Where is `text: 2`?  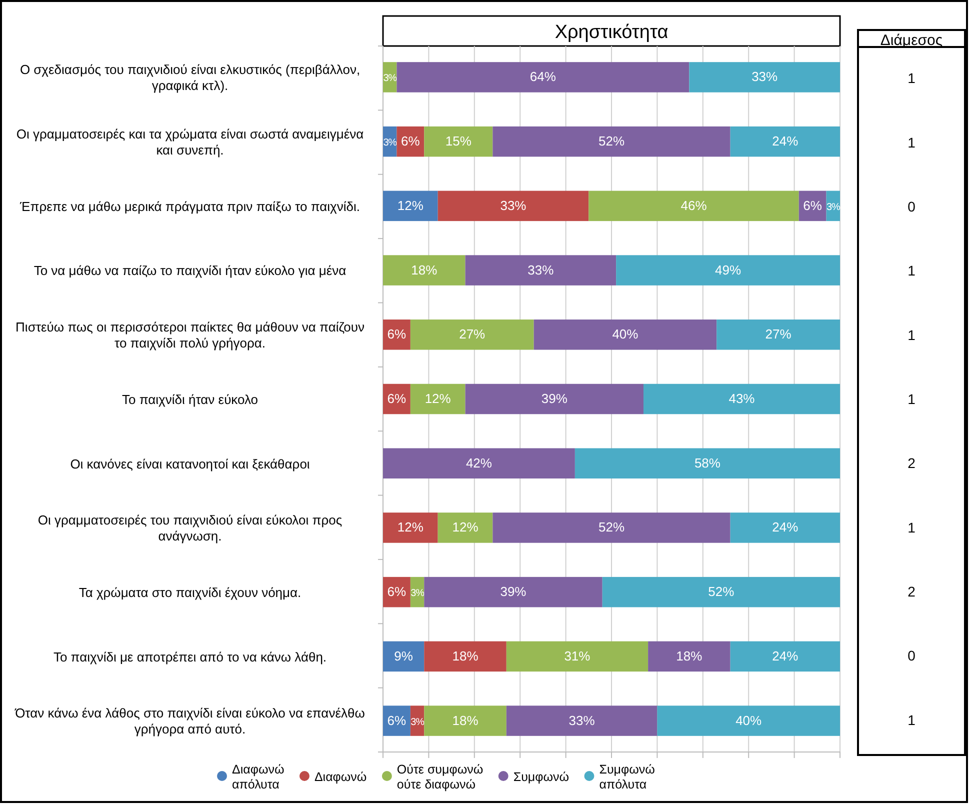 text: 2 is located at coordinates (912, 592).